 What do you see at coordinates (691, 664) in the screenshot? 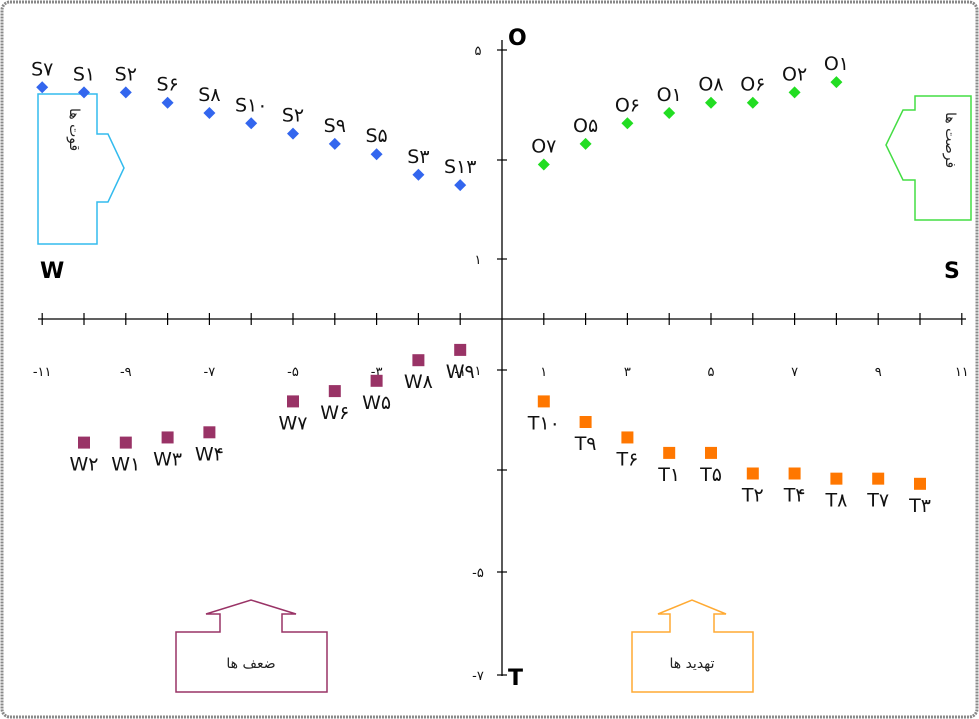
I see `threats-label: تهدید ها` at bounding box center [691, 664].